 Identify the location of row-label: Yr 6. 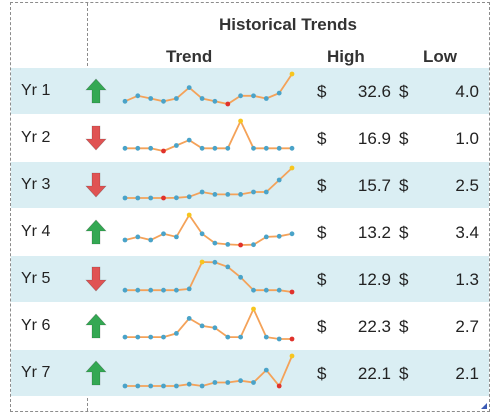
(36, 325).